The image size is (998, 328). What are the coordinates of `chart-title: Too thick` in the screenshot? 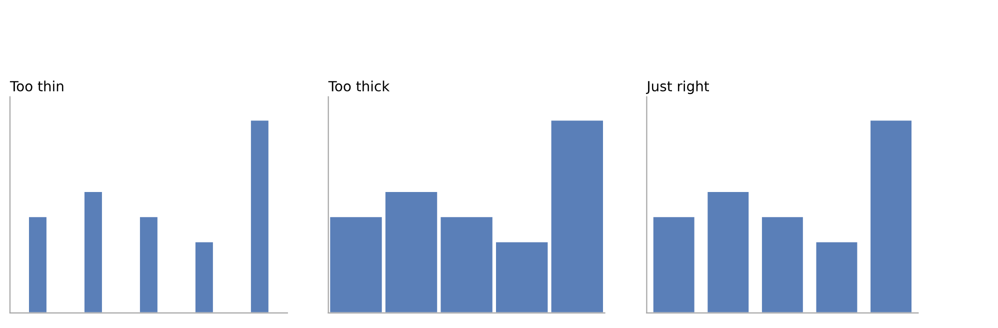 It's located at (359, 86).